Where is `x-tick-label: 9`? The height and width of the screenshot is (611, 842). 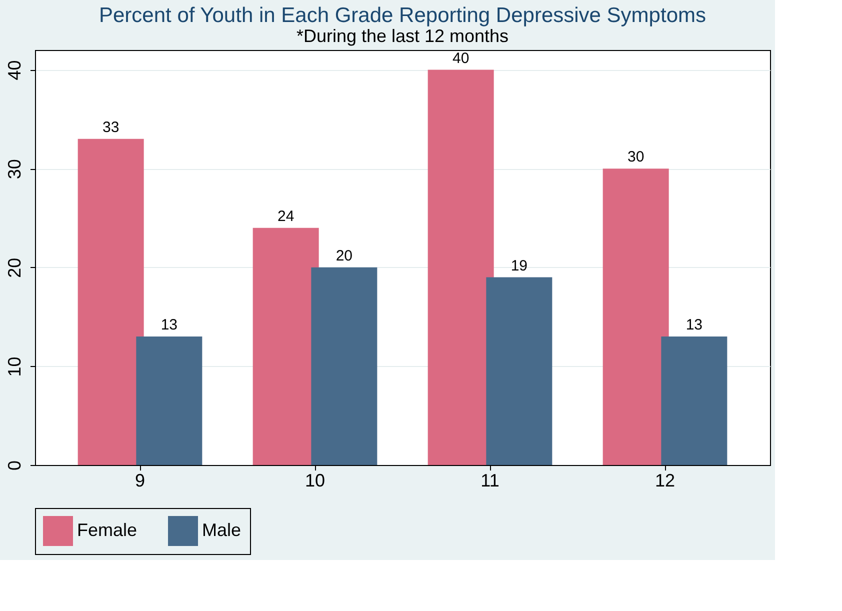
x-tick-label: 9 is located at coordinates (140, 480).